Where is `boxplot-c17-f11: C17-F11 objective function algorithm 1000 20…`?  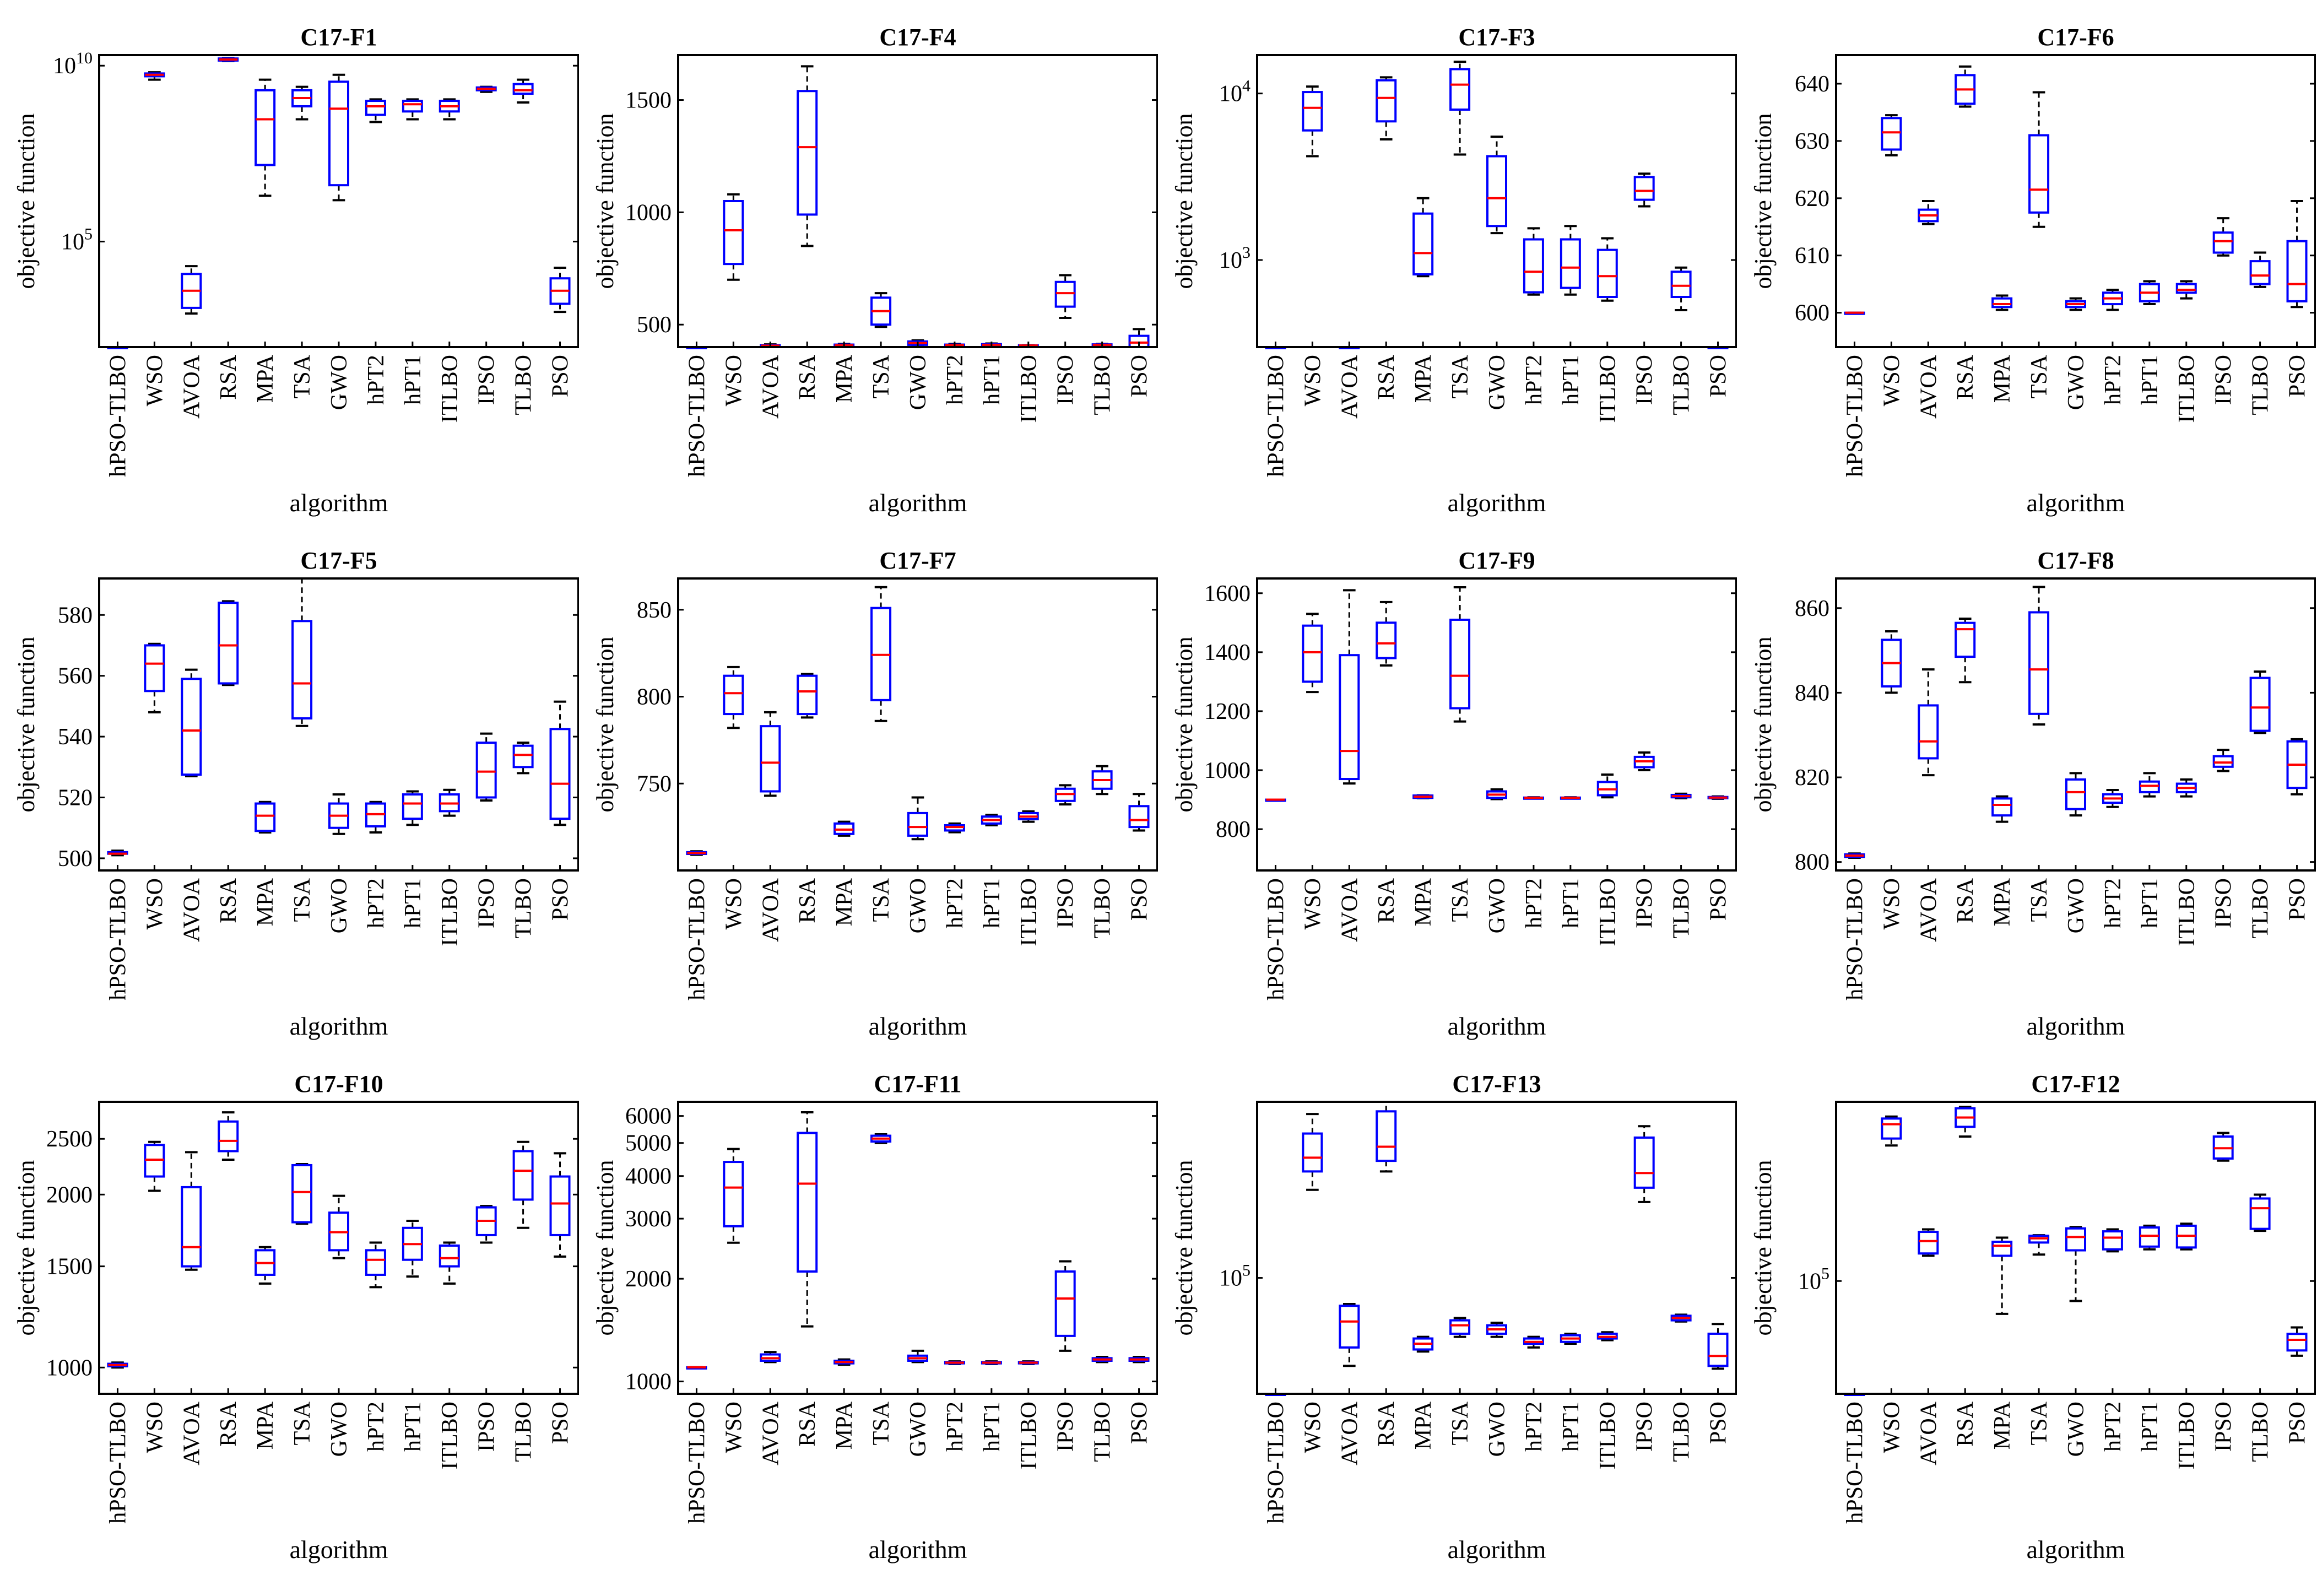 boxplot-c17-f11: C17-F11 objective function algorithm 1000 20… is located at coordinates (875, 1316).